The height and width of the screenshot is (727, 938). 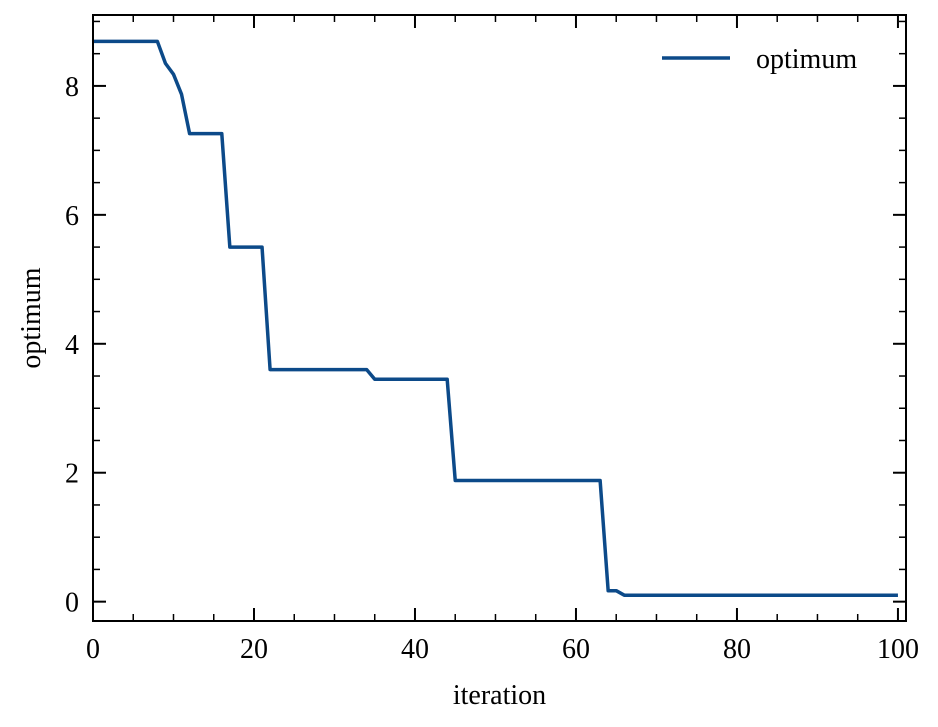 I want to click on x-tick-label: 80, so click(x=737, y=649).